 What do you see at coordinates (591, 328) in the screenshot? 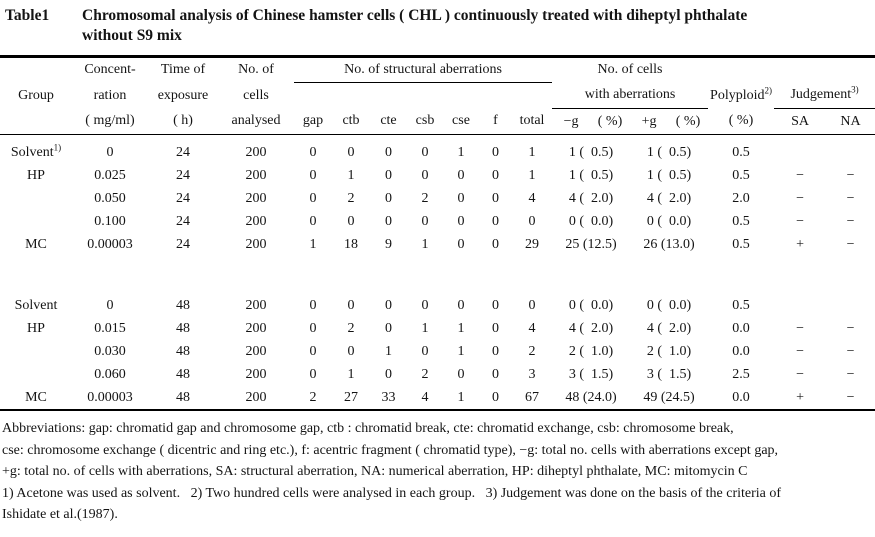
I see `cell-minus-g-percent: 4 ( 2.0)` at bounding box center [591, 328].